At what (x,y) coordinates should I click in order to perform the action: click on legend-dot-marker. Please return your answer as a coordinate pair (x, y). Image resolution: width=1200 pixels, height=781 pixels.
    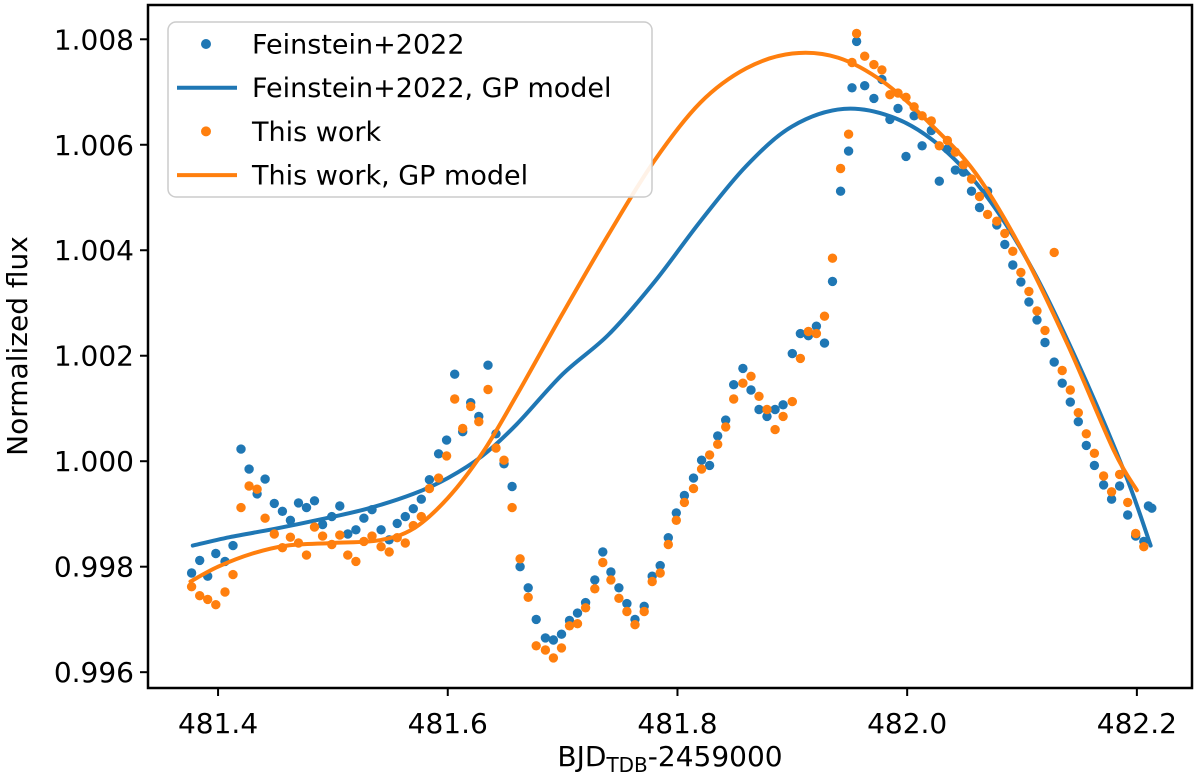
    Looking at the image, I should click on (206, 131).